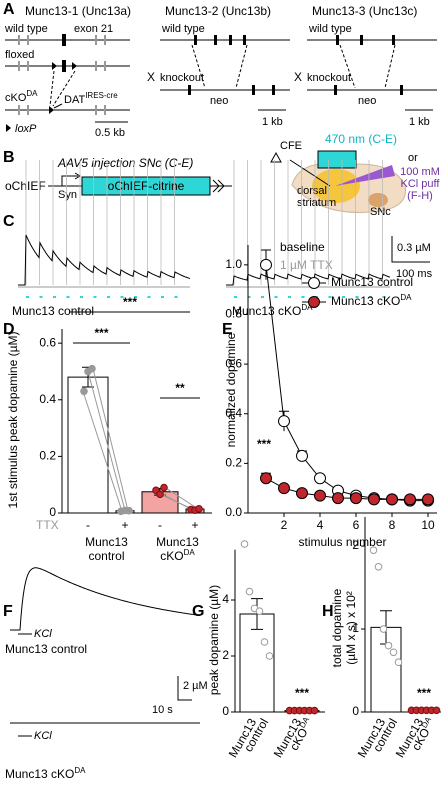 The image size is (443, 795). Describe the element at coordinates (351, 628) in the screenshot. I see `y-axis-label: (µM x s) x 10²` at that location.